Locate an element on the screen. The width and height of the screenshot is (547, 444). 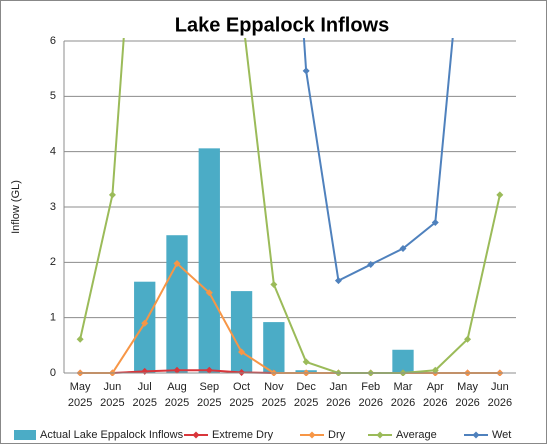
legend-label: Actual Lake Eppalock Inflows is located at coordinates (112, 435).